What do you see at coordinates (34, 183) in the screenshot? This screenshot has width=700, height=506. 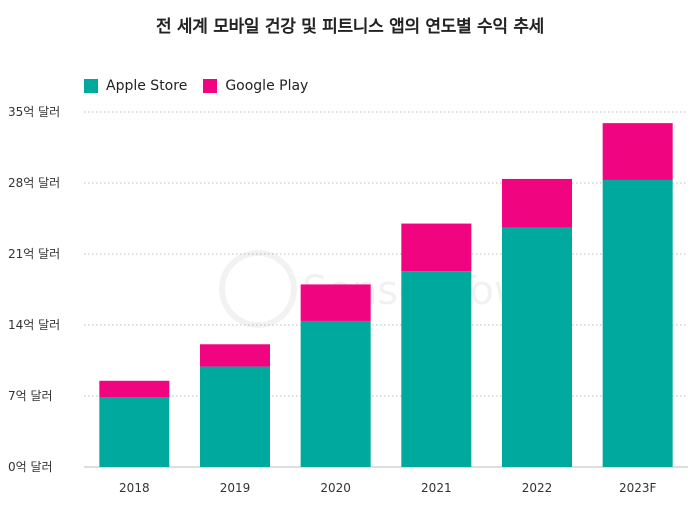 I see `y-tick-label: 28억 달러` at bounding box center [34, 183].